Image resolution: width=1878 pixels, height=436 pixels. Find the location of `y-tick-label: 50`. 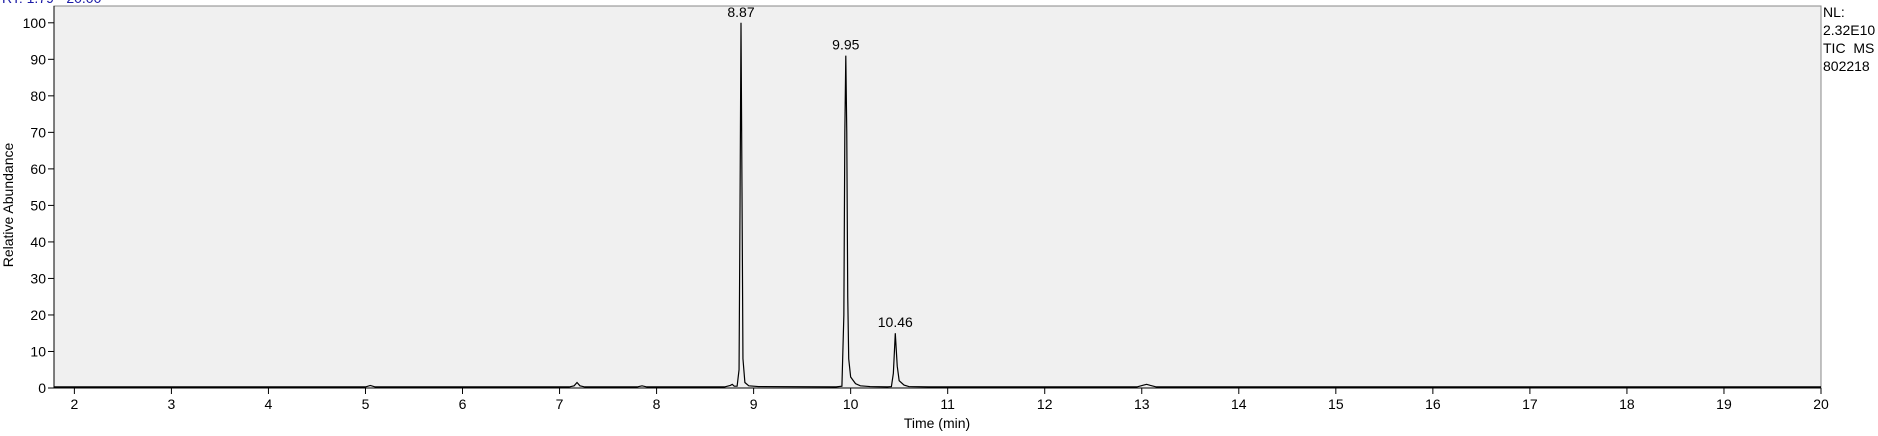

y-tick-label: 50 is located at coordinates (38, 205).